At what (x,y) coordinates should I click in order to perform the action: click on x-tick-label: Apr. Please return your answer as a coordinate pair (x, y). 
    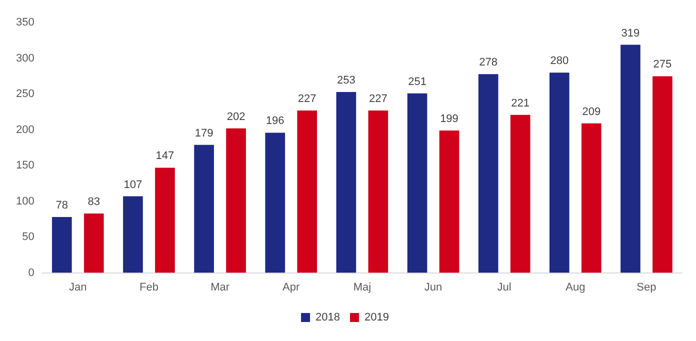
    Looking at the image, I should click on (291, 287).